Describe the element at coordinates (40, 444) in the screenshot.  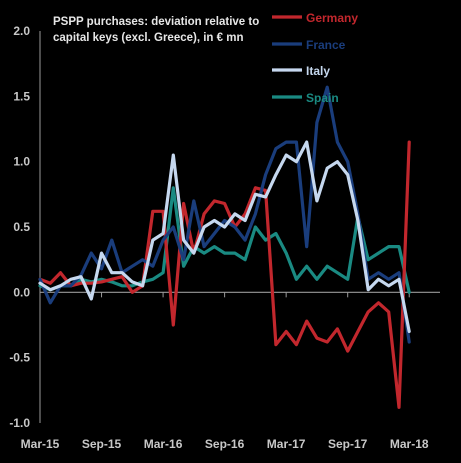
I see `x-tick-label: Mar-15` at that location.